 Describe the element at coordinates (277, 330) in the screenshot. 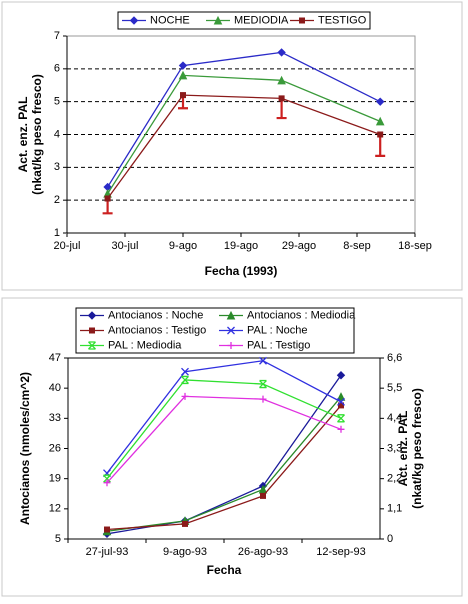

I see `legend-label: PAL : Noche` at that location.